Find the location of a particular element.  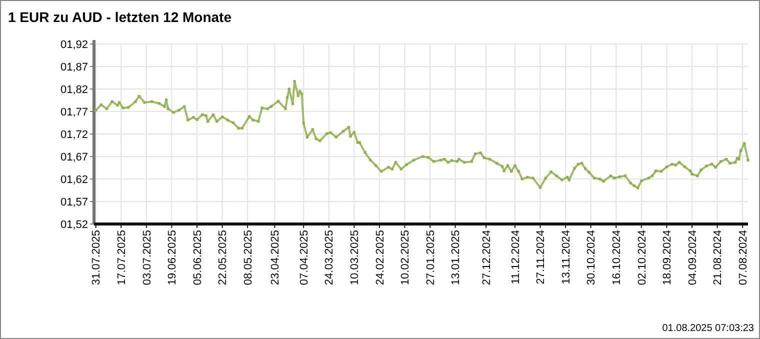

y-tick-label: 01,72 is located at coordinates (74, 134).